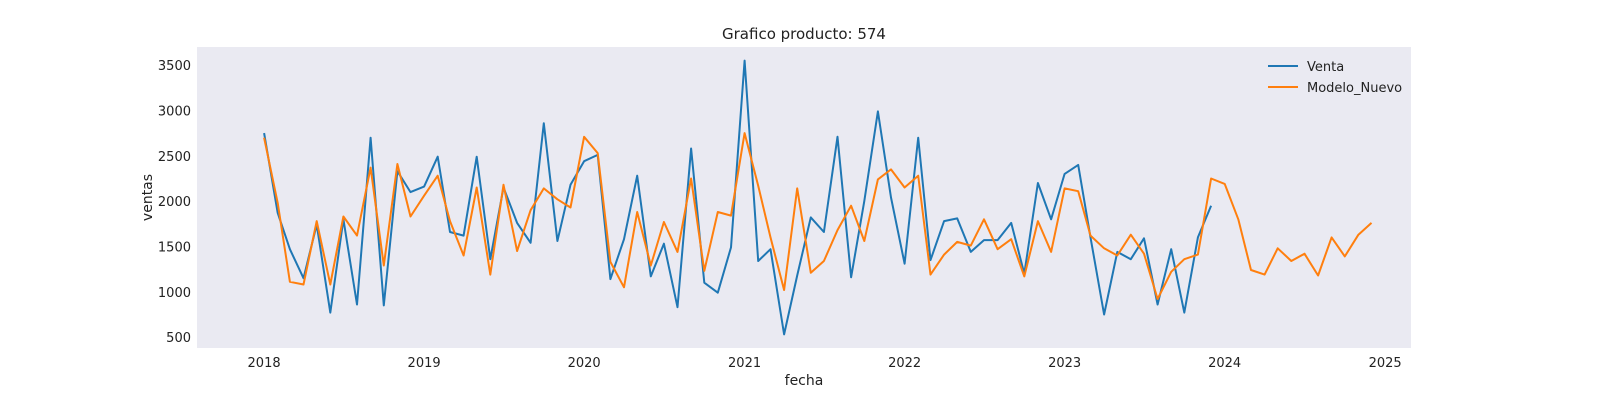 This screenshot has height=400, width=1600. I want to click on y-tick-label: 2000, so click(174, 202).